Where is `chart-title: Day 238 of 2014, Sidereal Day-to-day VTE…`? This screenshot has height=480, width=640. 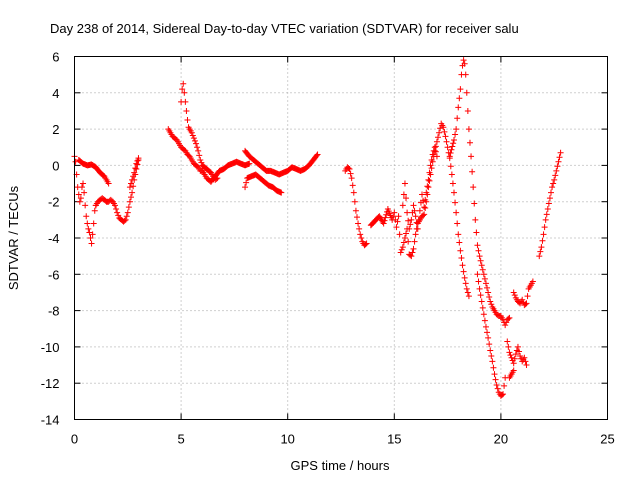 chart-title: Day 238 of 2014, Sidereal Day-to-day VTE… is located at coordinates (284, 28).